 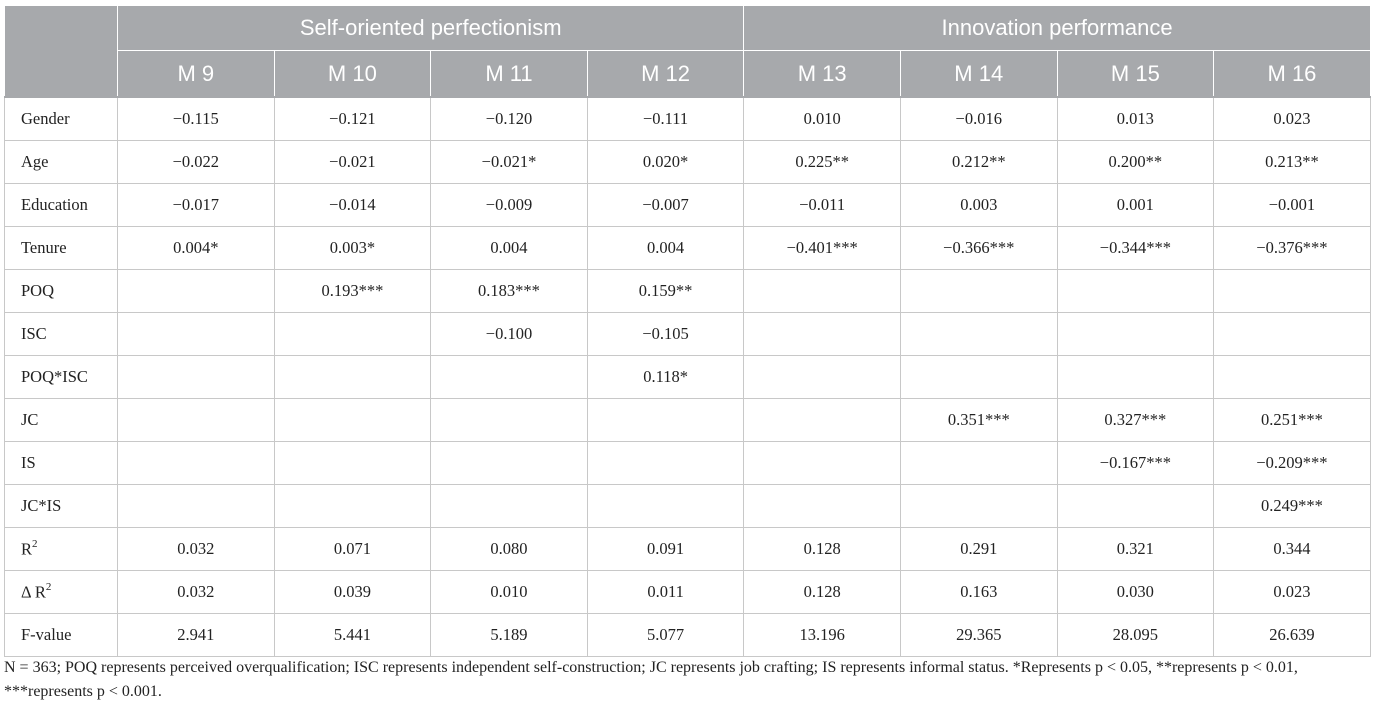 What do you see at coordinates (196, 248) in the screenshot?
I see `table-cell: 0.004*` at bounding box center [196, 248].